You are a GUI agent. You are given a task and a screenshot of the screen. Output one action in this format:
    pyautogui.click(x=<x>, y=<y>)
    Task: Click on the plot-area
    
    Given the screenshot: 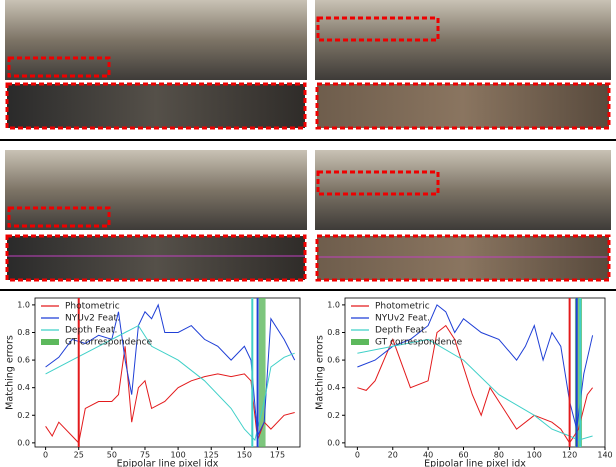 What is the action you would take?
    pyautogui.click(x=475, y=372)
    